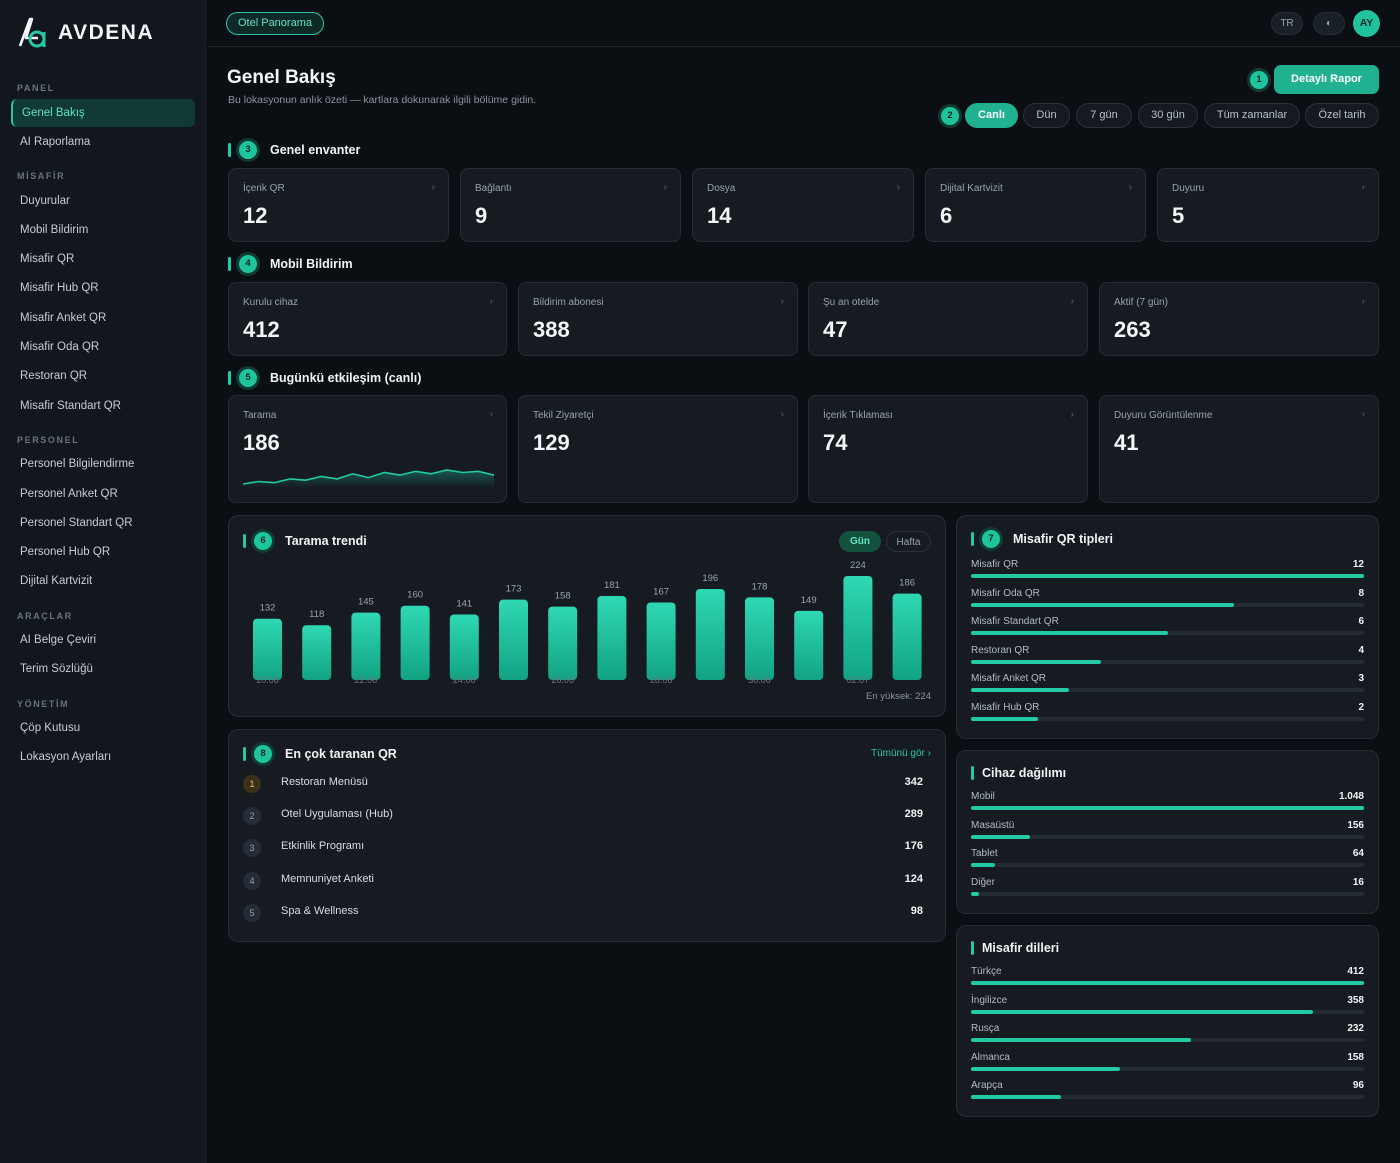  Describe the element at coordinates (948, 449) in the screenshot. I see `card-icerik-tiklamasi: İçerik Tıklaması › 74` at that location.